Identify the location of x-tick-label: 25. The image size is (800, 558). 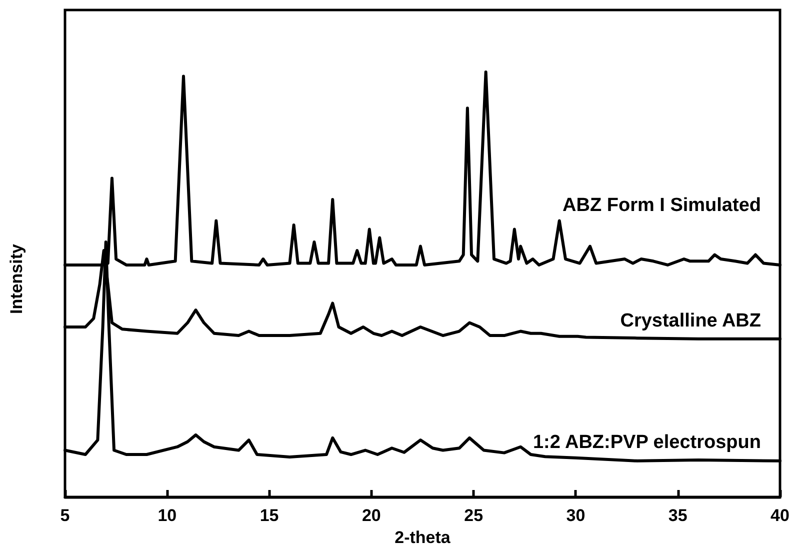
(474, 515).